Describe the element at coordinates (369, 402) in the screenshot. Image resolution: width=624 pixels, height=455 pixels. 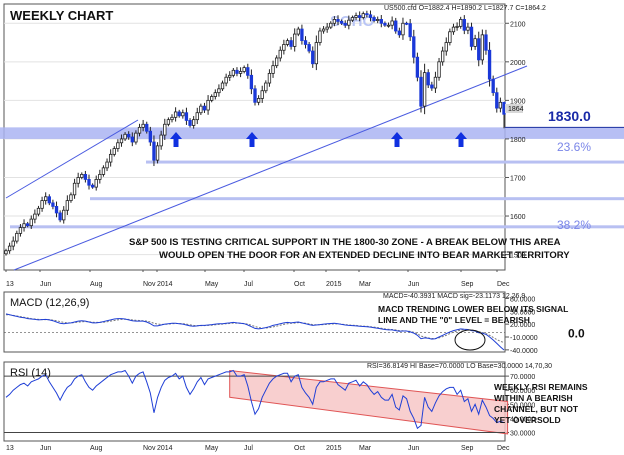
I see `rsi-bearish-channel` at that location.